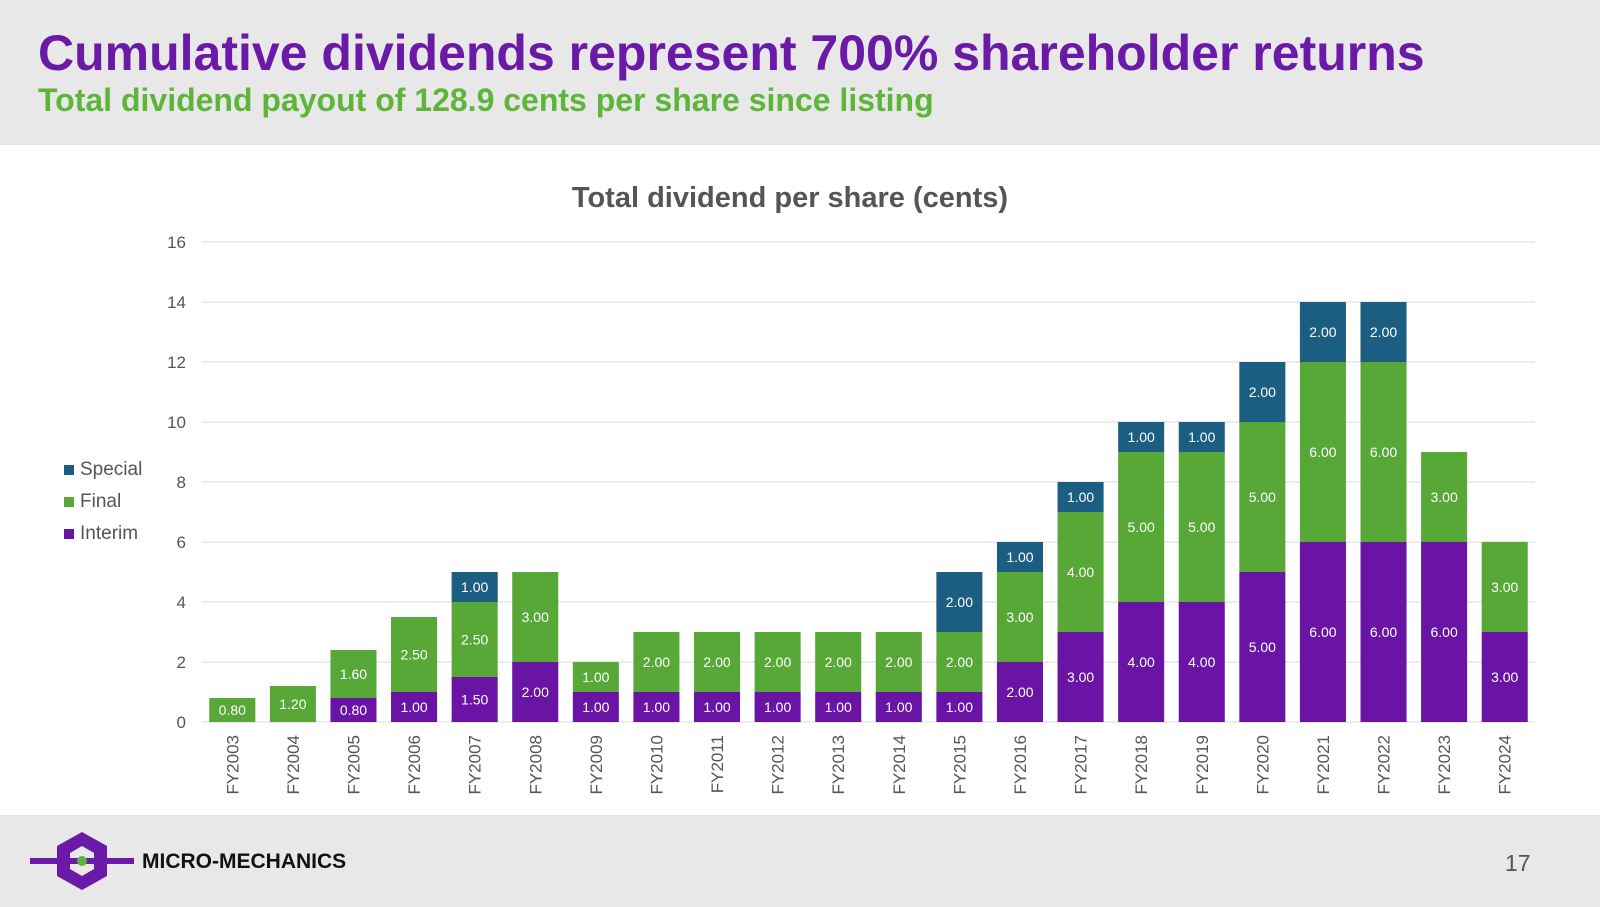 The image size is (1600, 907). I want to click on legend-label-special: Special, so click(111, 469).